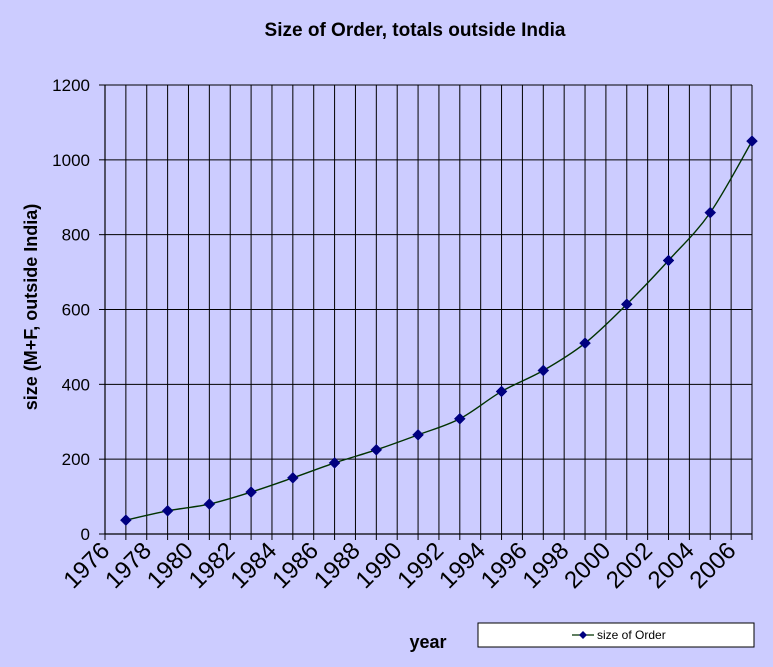 The width and height of the screenshot is (773, 667). What do you see at coordinates (337, 565) in the screenshot?
I see `x-tick-label: 1988` at bounding box center [337, 565].